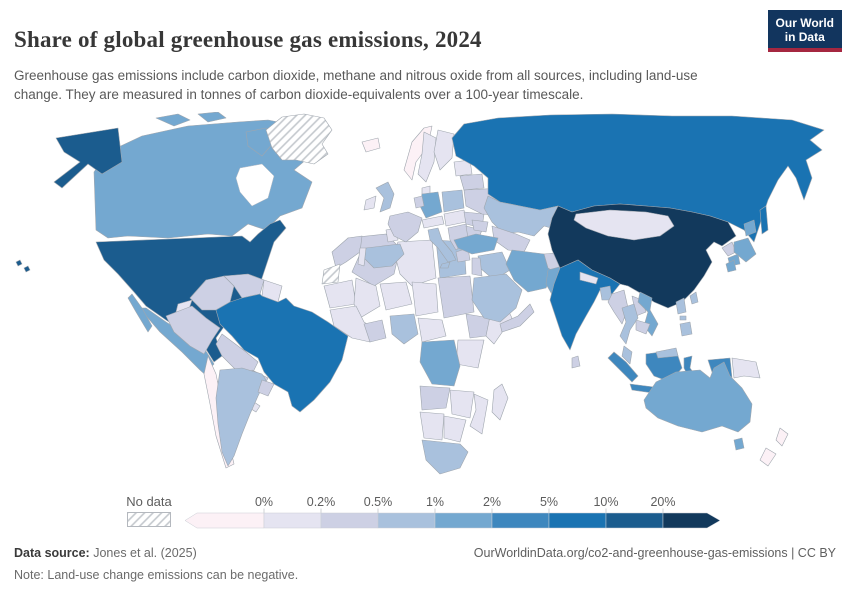  What do you see at coordinates (212, 293) in the screenshot?
I see `country-colombia` at bounding box center [212, 293].